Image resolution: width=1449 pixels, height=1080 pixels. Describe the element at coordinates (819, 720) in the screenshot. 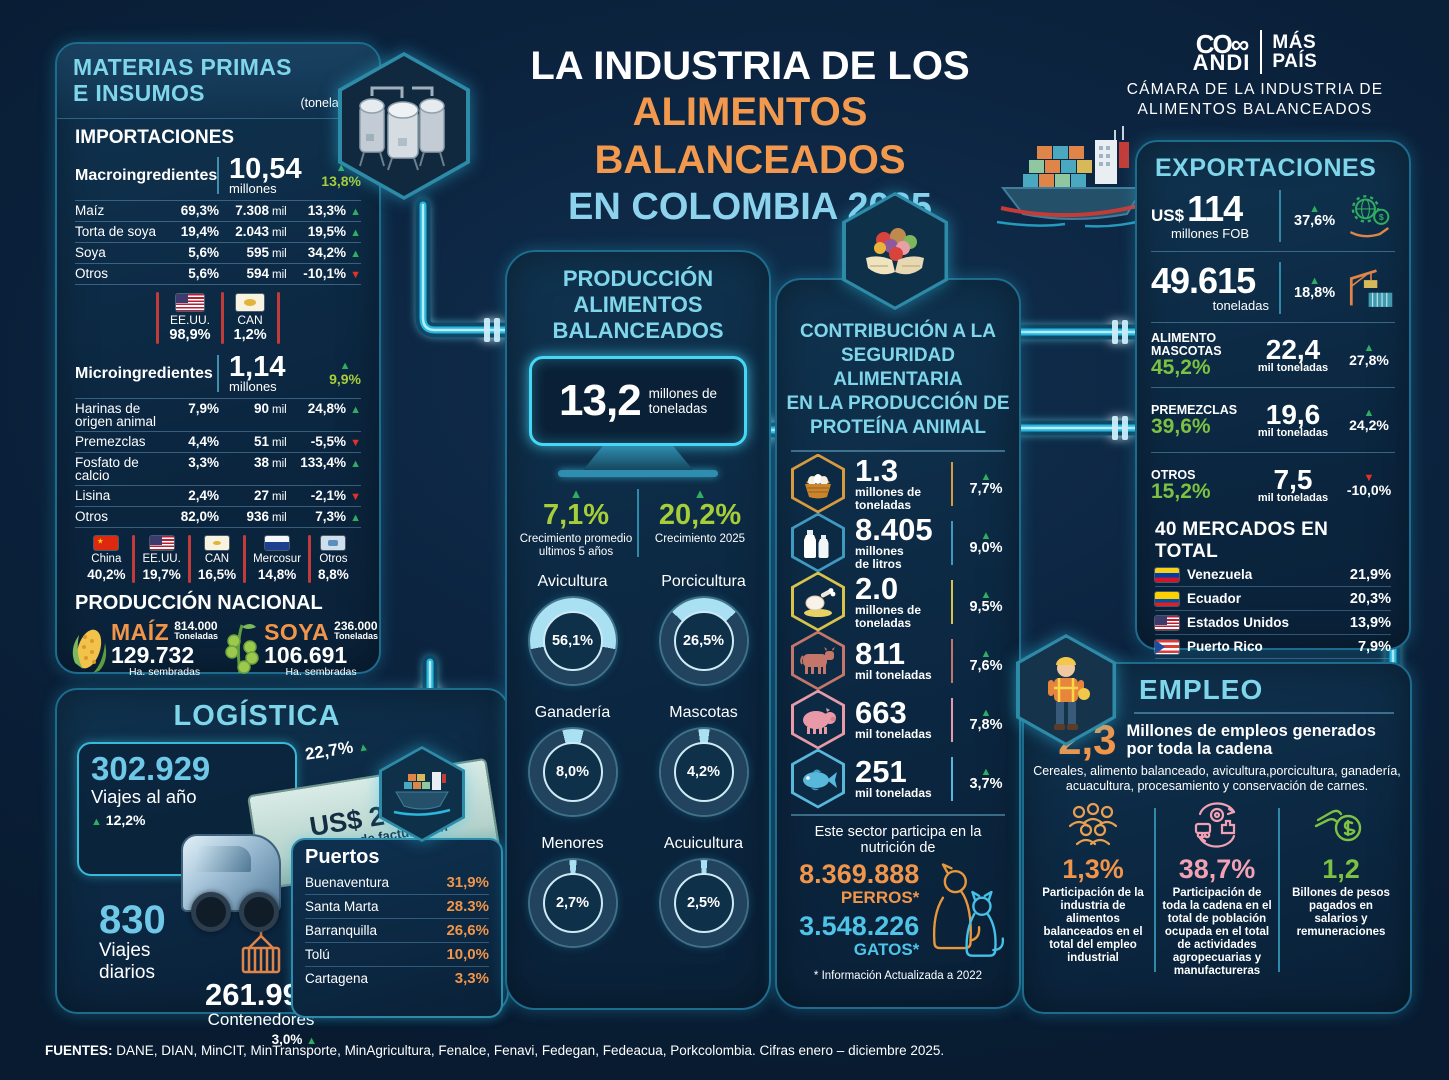

I see `pork-icon` at that location.